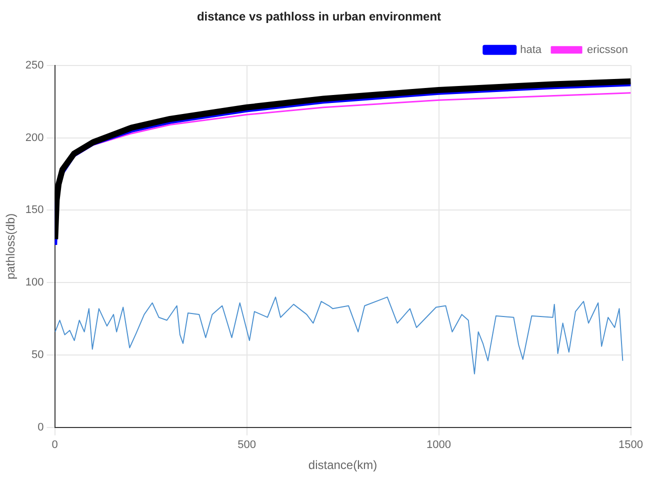 The width and height of the screenshot is (646, 477). I want to click on y-tick-label: 100, so click(34, 282).